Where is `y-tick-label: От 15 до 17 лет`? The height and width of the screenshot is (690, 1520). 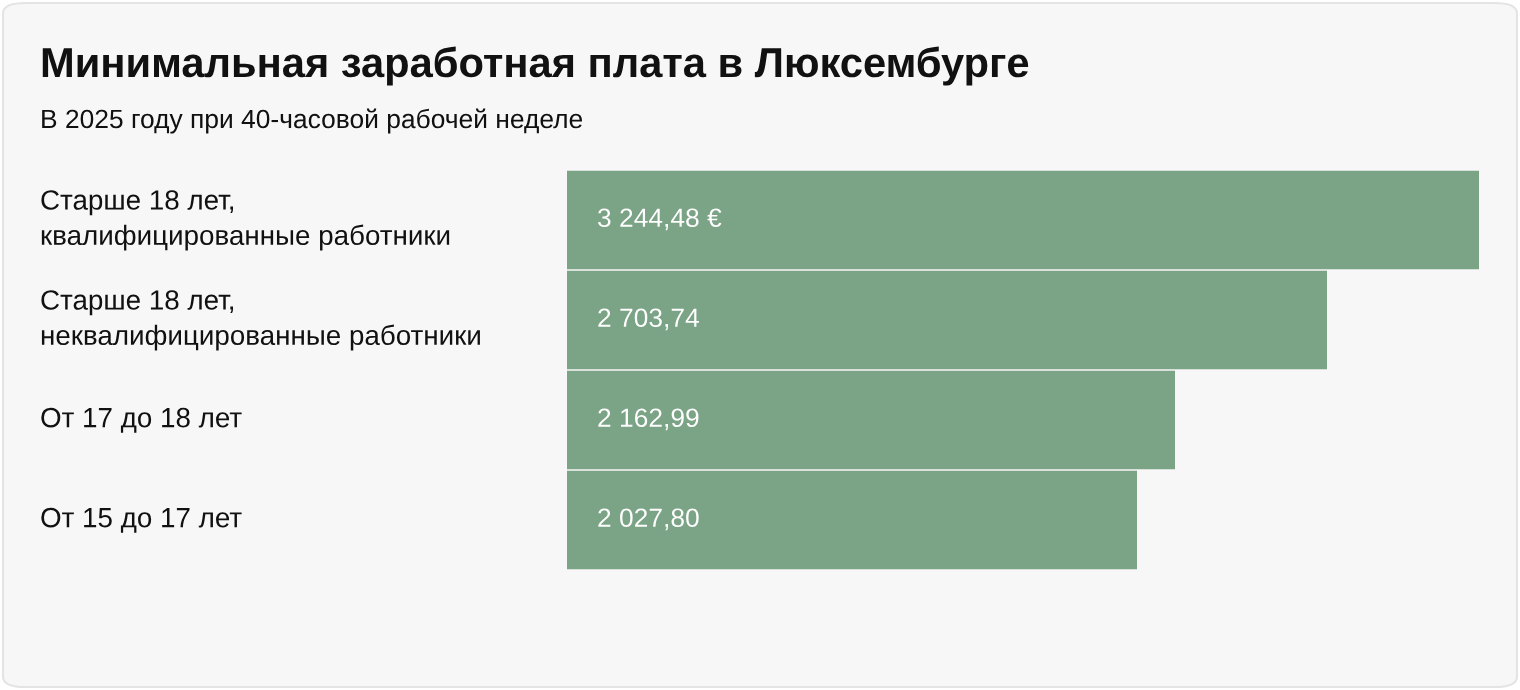 y-tick-label: От 15 до 17 лет is located at coordinates (141, 520).